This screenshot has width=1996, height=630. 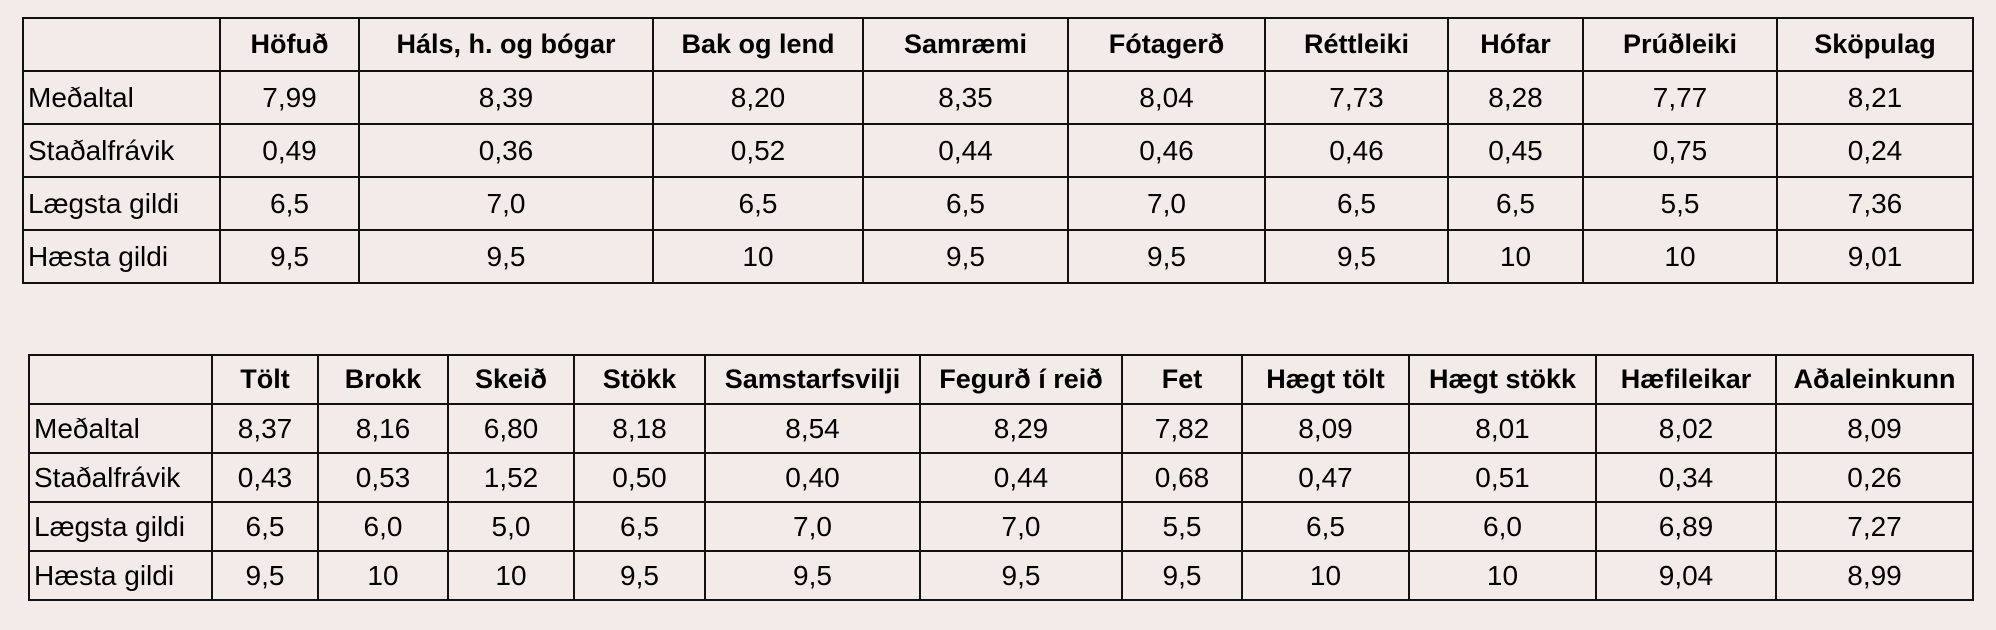 I want to click on cell: 0,34, so click(x=1686, y=477).